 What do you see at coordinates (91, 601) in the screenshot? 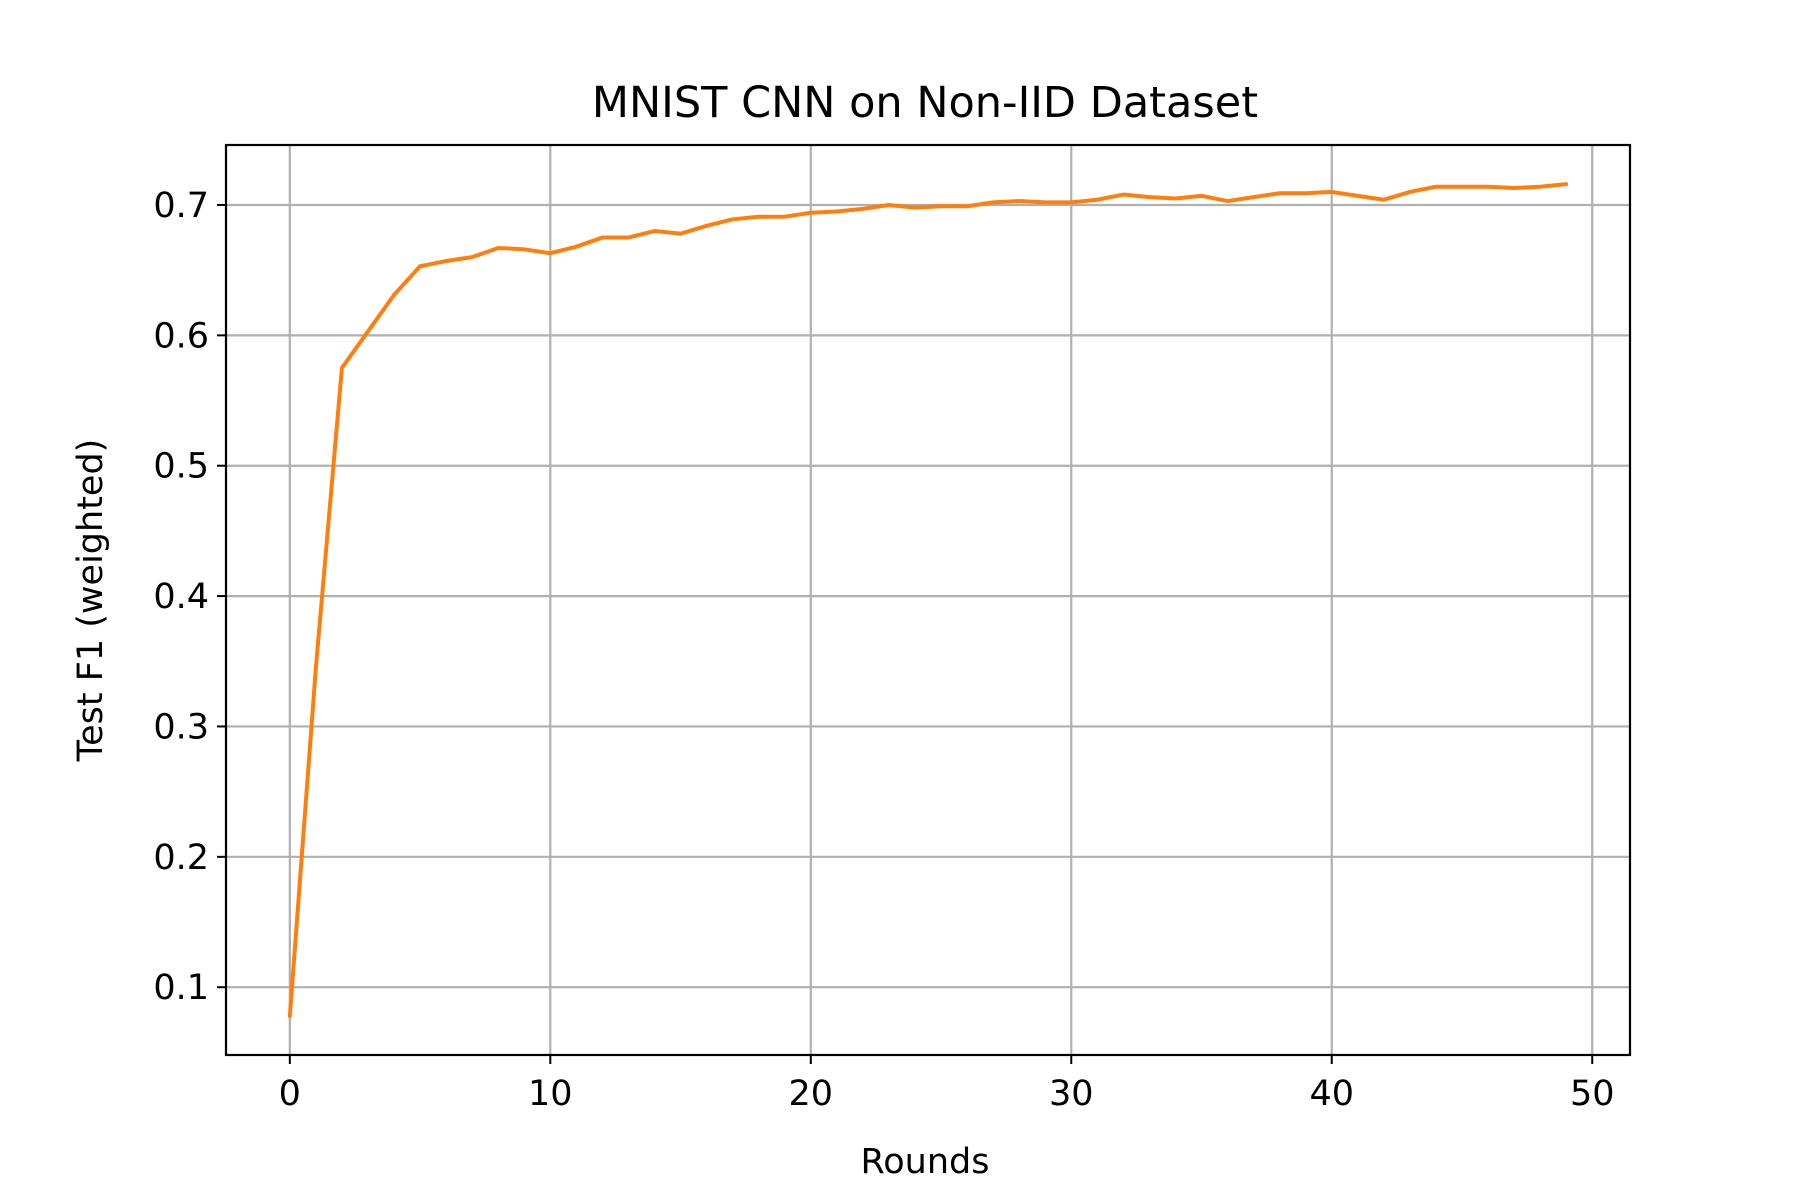
I see `y-axis-label: Test F1 (weighted)` at bounding box center [91, 601].